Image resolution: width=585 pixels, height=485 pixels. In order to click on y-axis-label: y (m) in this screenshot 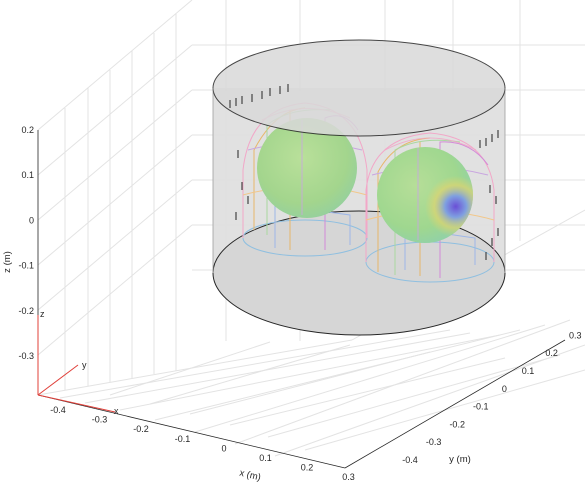, I will do `click(460, 459)`.